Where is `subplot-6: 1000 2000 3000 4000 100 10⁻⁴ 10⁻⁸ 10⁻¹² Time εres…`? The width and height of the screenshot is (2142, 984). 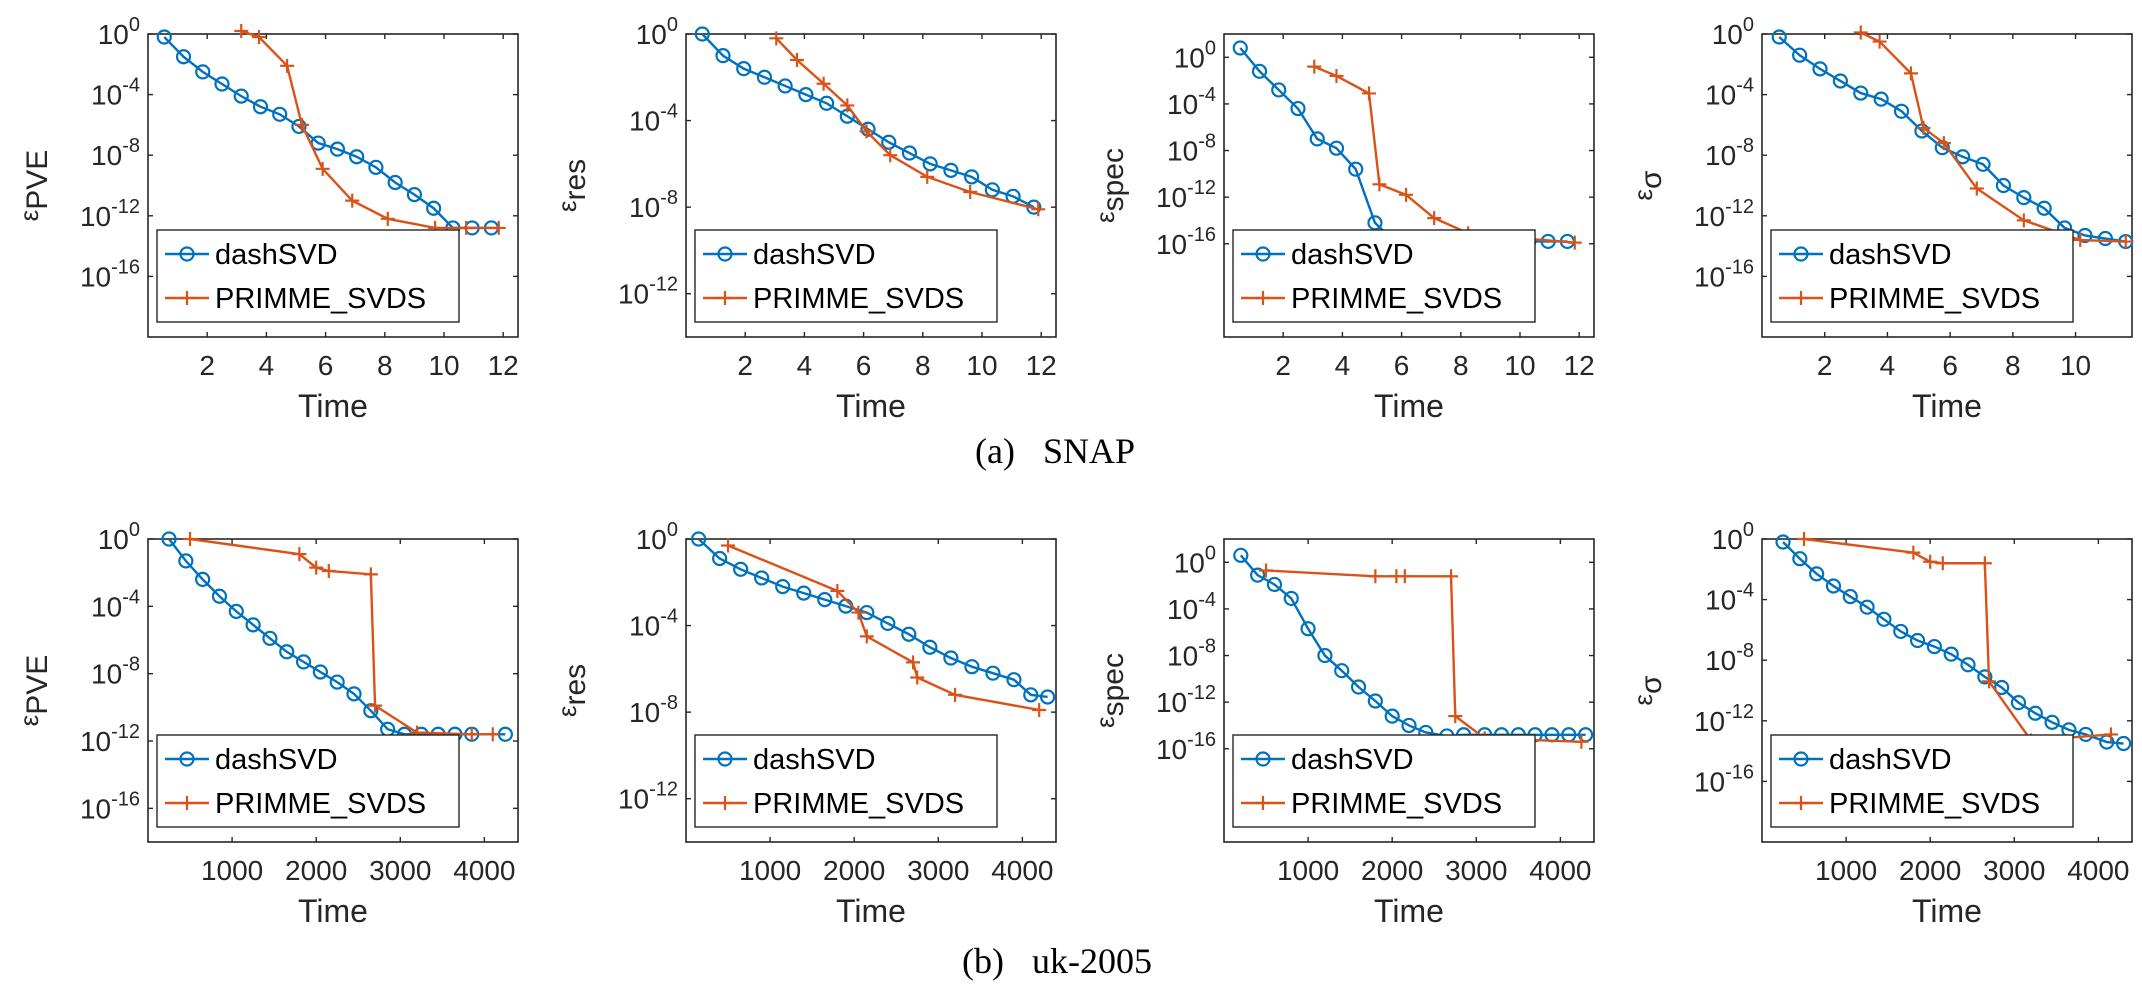 subplot-6: 1000 2000 3000 4000 100 10⁻⁴ 10⁻⁸ 10⁻¹² Time εres… is located at coordinates (804, 724).